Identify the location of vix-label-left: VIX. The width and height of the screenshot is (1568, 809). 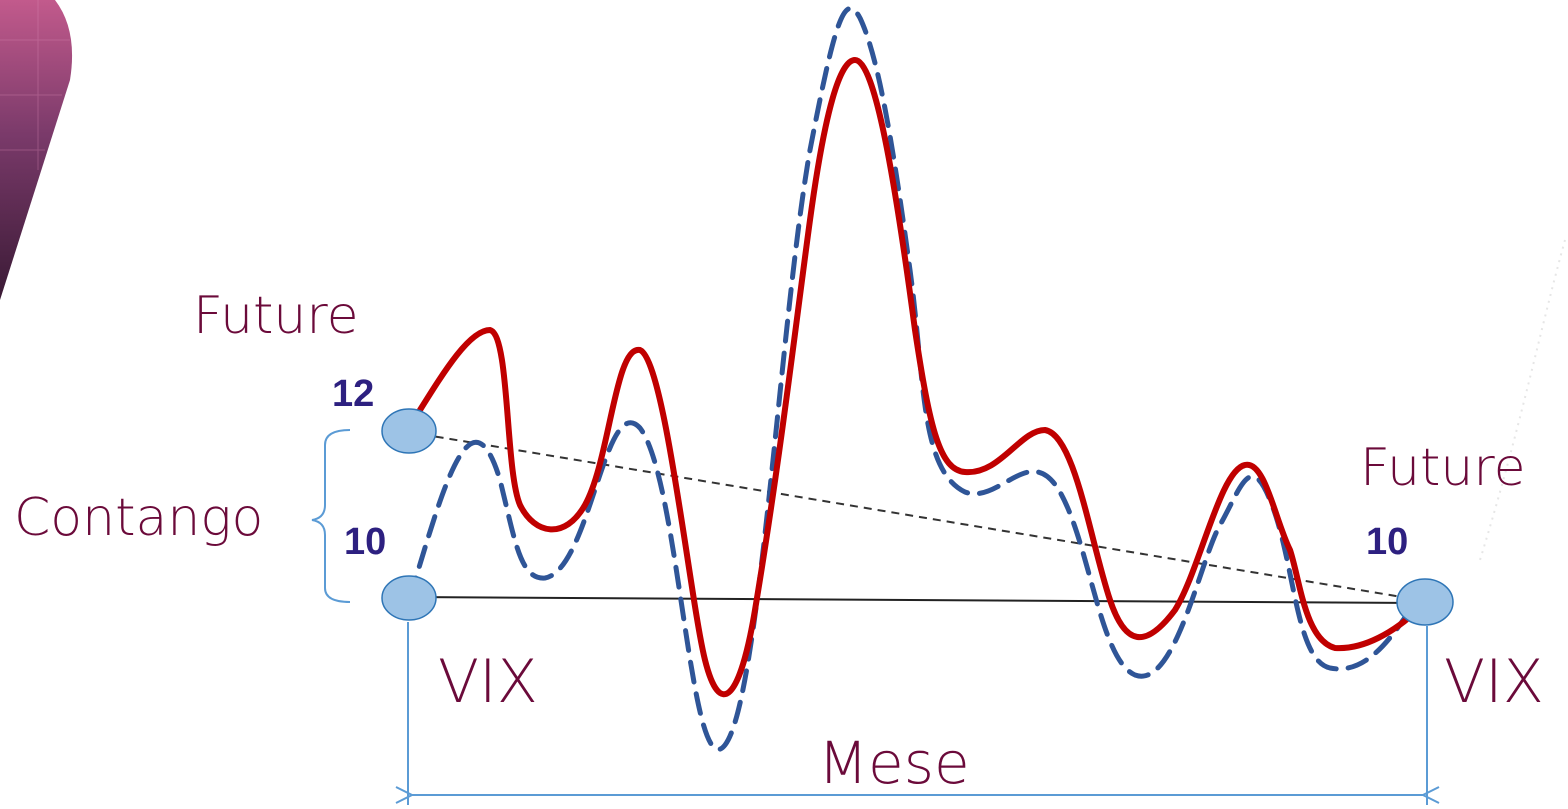
(488, 682).